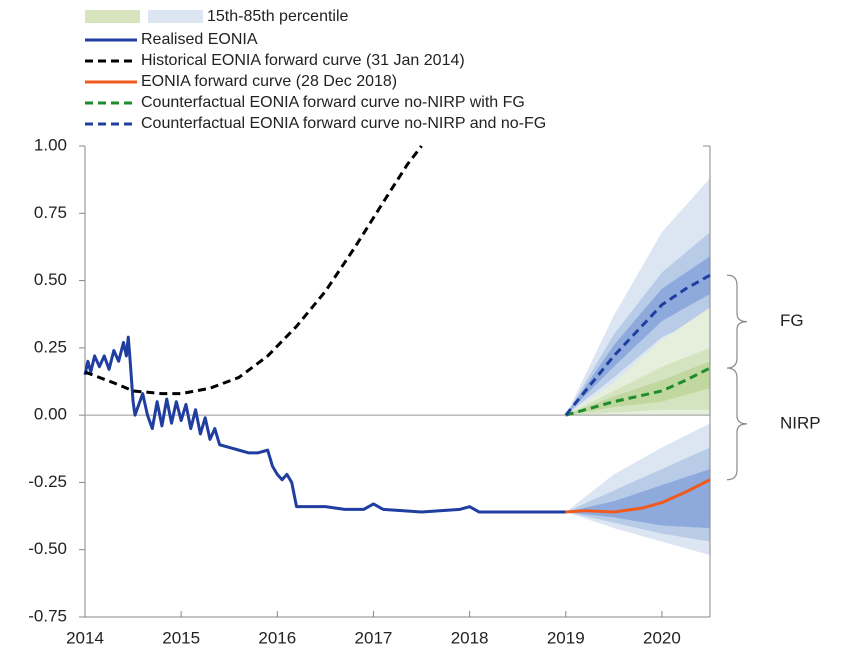 This screenshot has height=654, width=841. I want to click on x-tick-label: 2017, so click(374, 637).